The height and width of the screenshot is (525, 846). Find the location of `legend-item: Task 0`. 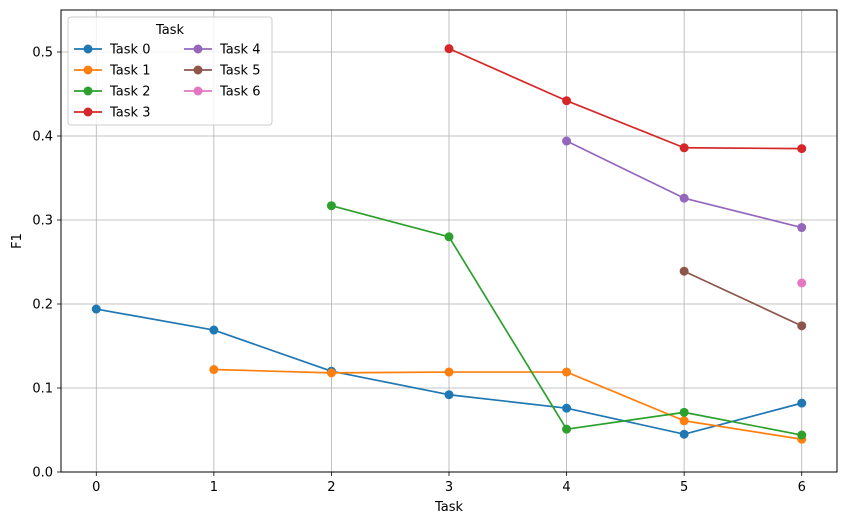

legend-item: Task 0 is located at coordinates (112, 50).